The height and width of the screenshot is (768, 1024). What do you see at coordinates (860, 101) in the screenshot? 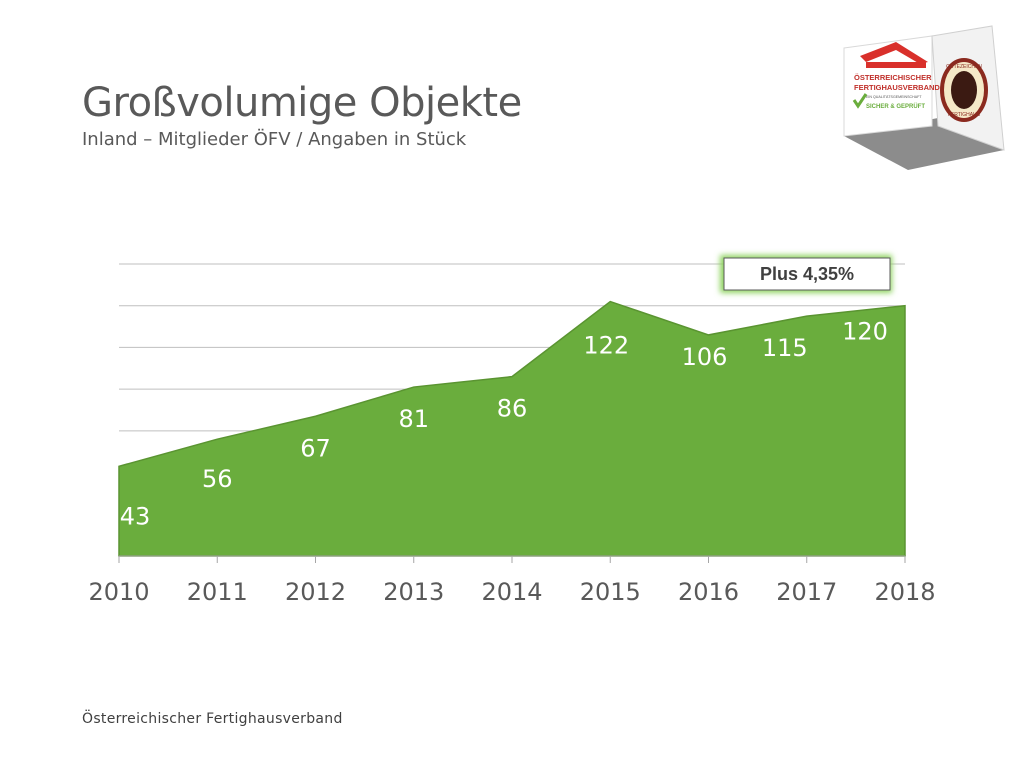
I see `check-icon` at bounding box center [860, 101].